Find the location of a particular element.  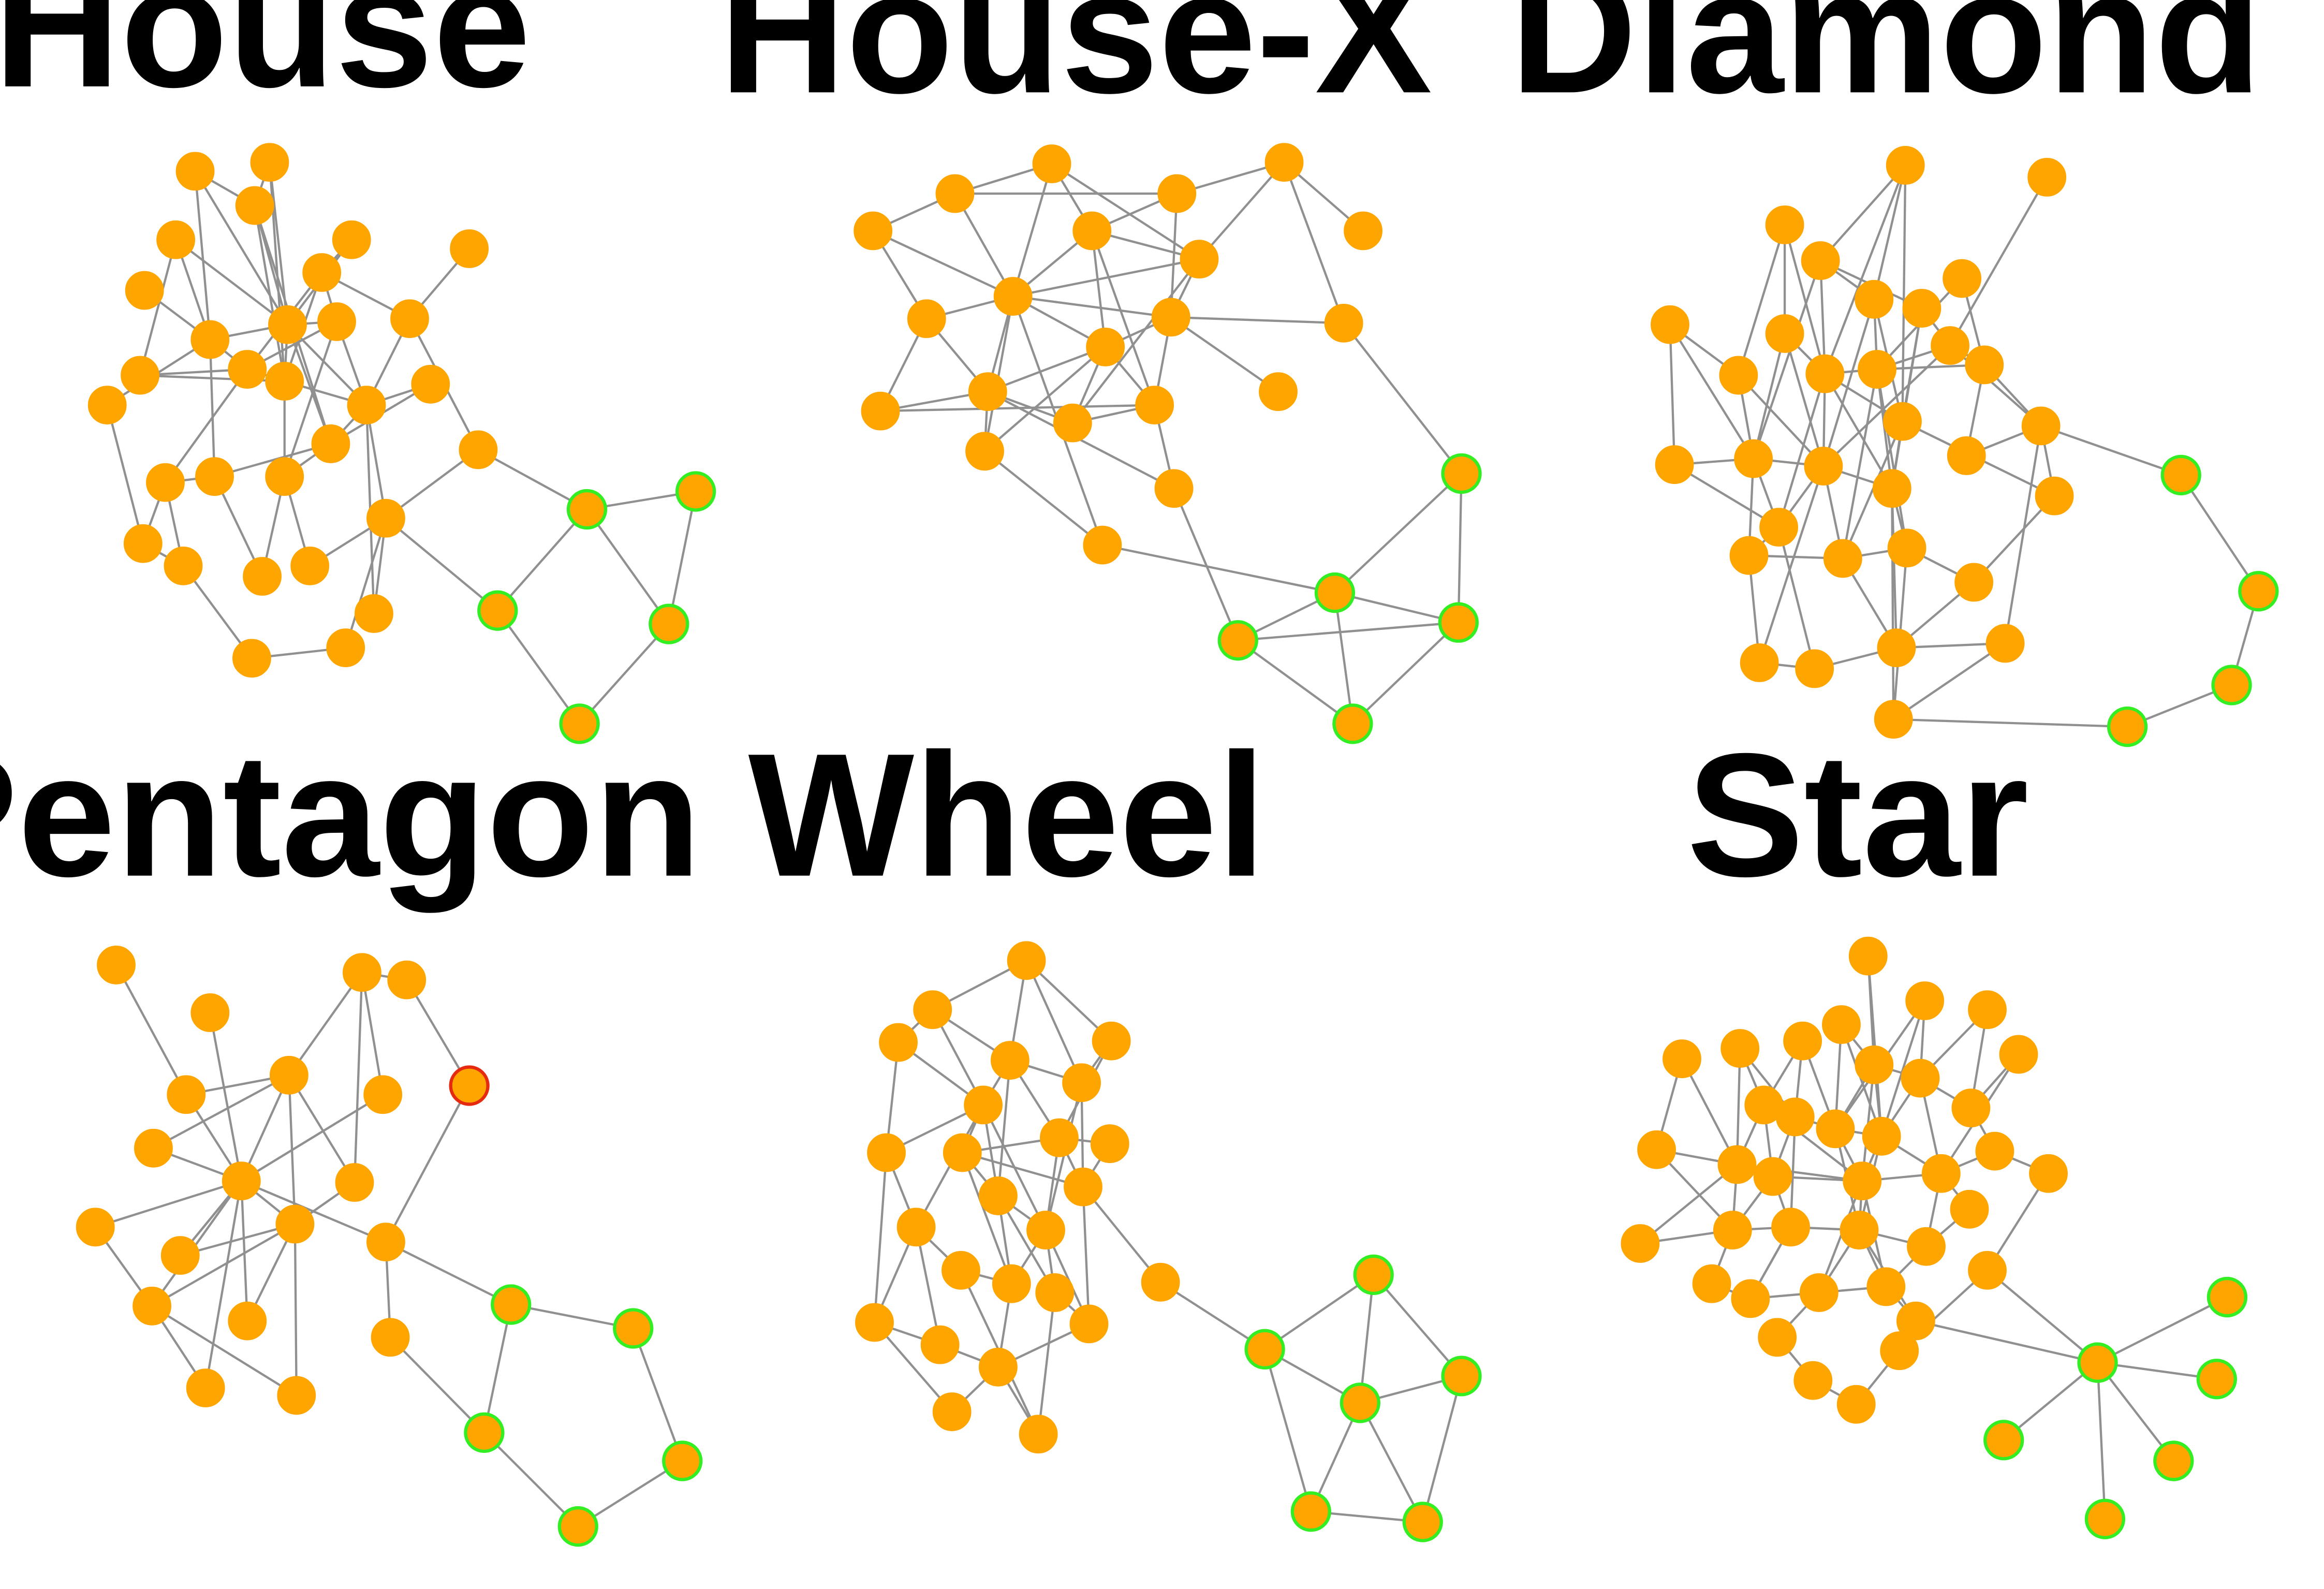

panel-title-house: House is located at coordinates (265, 62).